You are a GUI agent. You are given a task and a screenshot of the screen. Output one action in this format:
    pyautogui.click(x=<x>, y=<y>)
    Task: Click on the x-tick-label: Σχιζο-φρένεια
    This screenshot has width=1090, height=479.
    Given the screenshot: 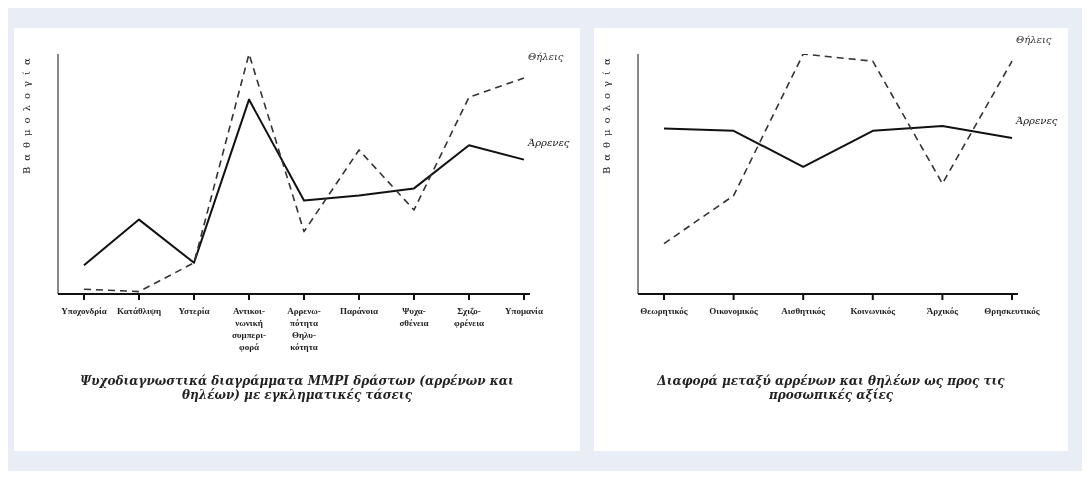 What is the action you would take?
    pyautogui.click(x=469, y=317)
    